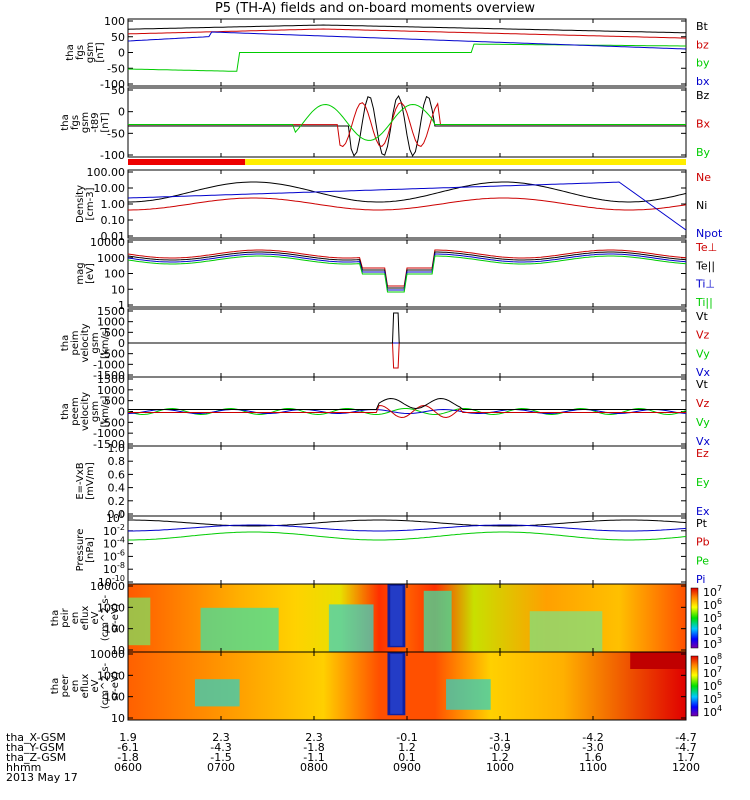 This screenshot has height=800, width=750. I want to click on y-axis-title: peer, so click(65, 686).